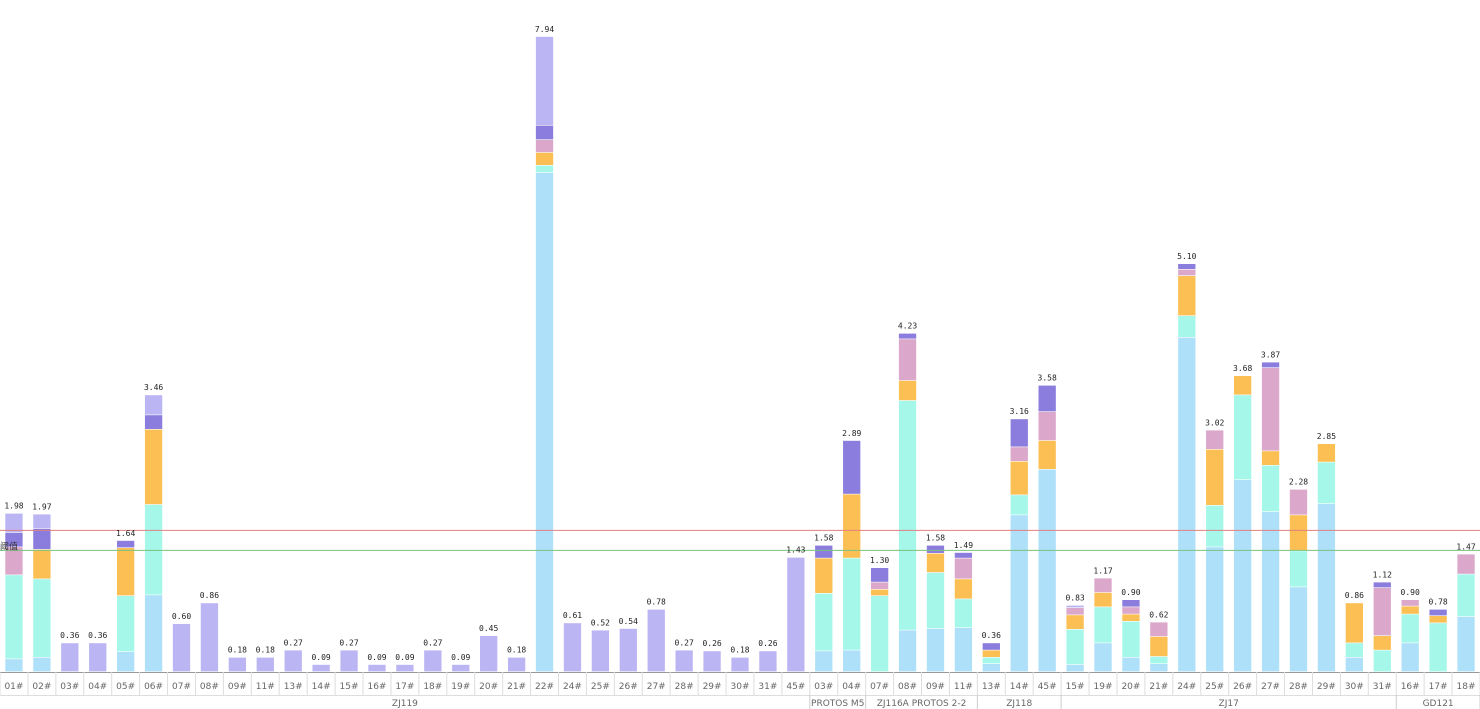 The image size is (1480, 709). I want to click on value-label: 0.90, so click(1410, 592).